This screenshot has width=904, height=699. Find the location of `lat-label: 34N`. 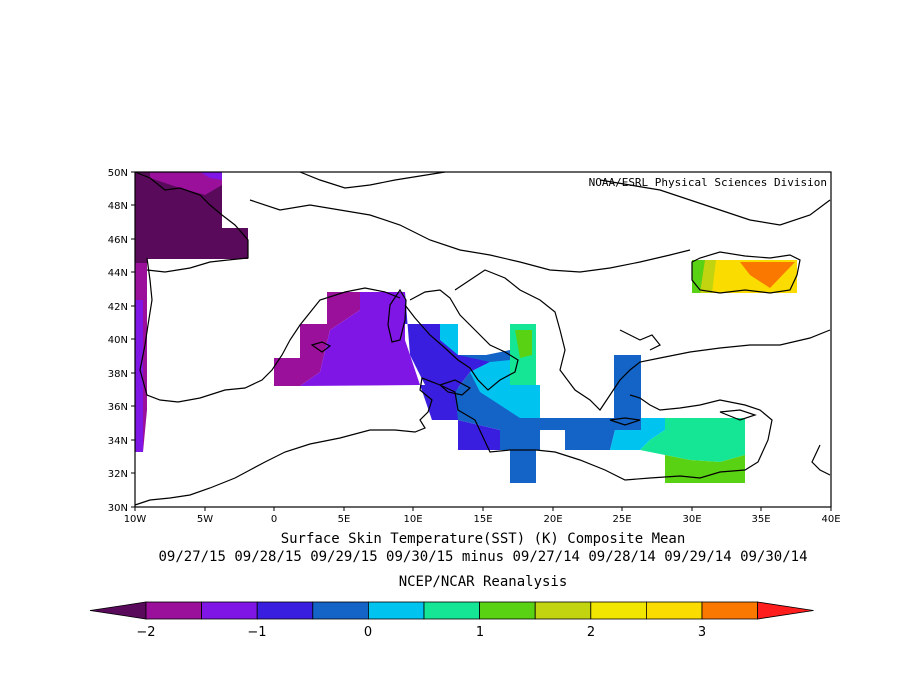

lat-label: 34N is located at coordinates (118, 441).